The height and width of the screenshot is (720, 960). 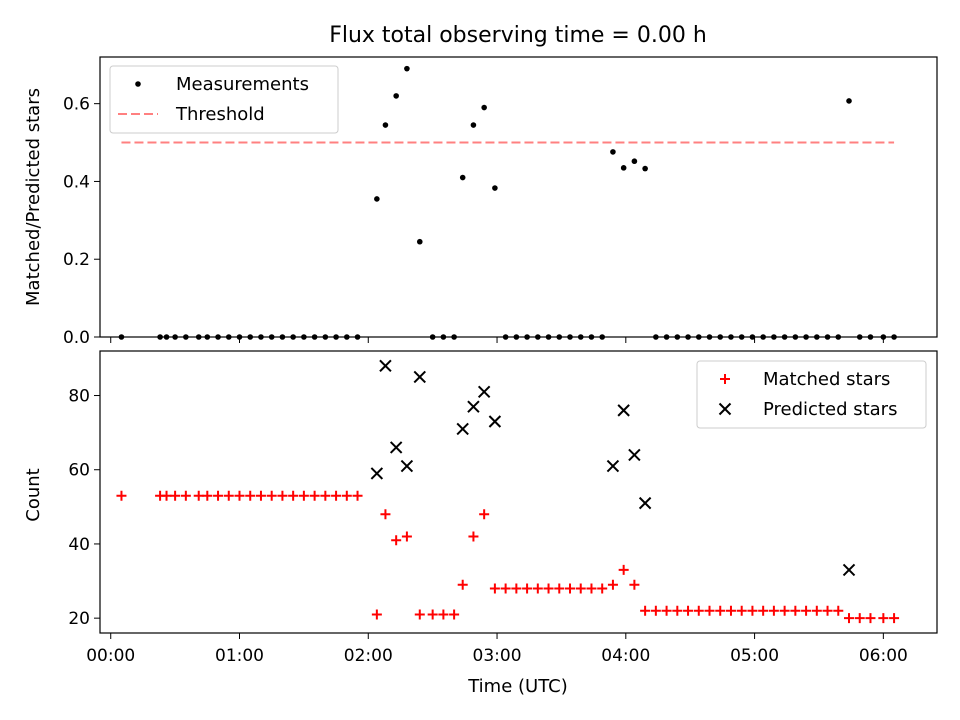 I want to click on bottom-x-axis-label: Time (UTC), so click(x=517, y=686).